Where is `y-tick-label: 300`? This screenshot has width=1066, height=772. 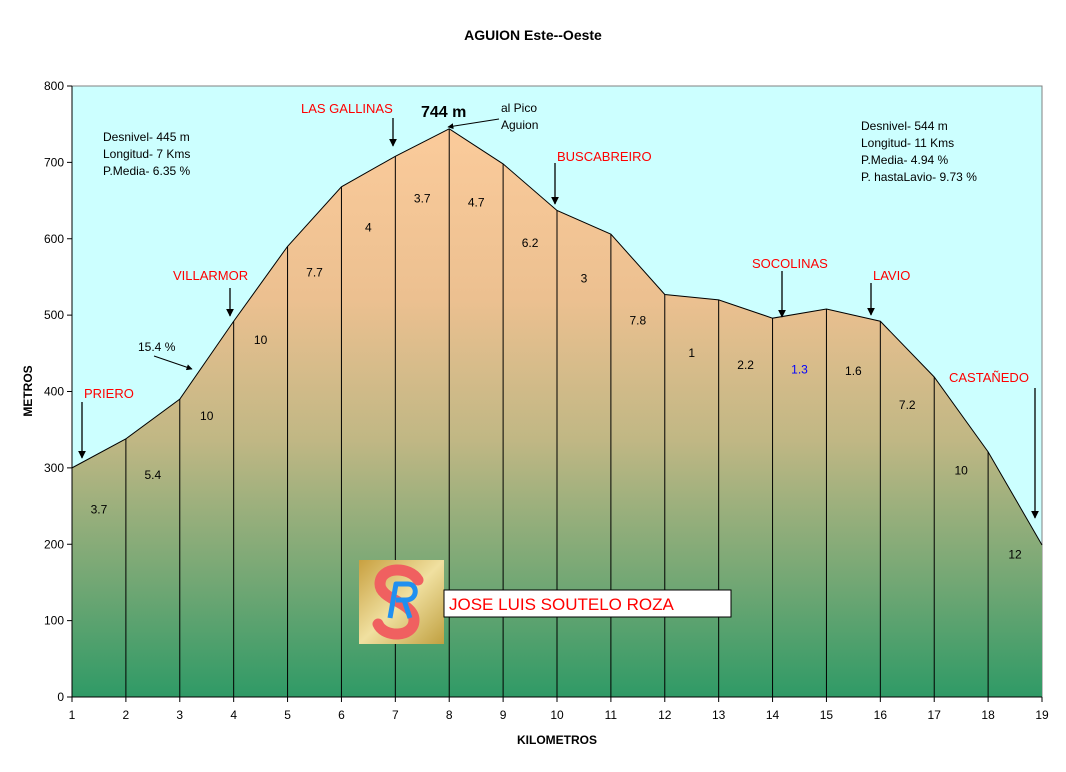
y-tick-label: 300 is located at coordinates (54, 468).